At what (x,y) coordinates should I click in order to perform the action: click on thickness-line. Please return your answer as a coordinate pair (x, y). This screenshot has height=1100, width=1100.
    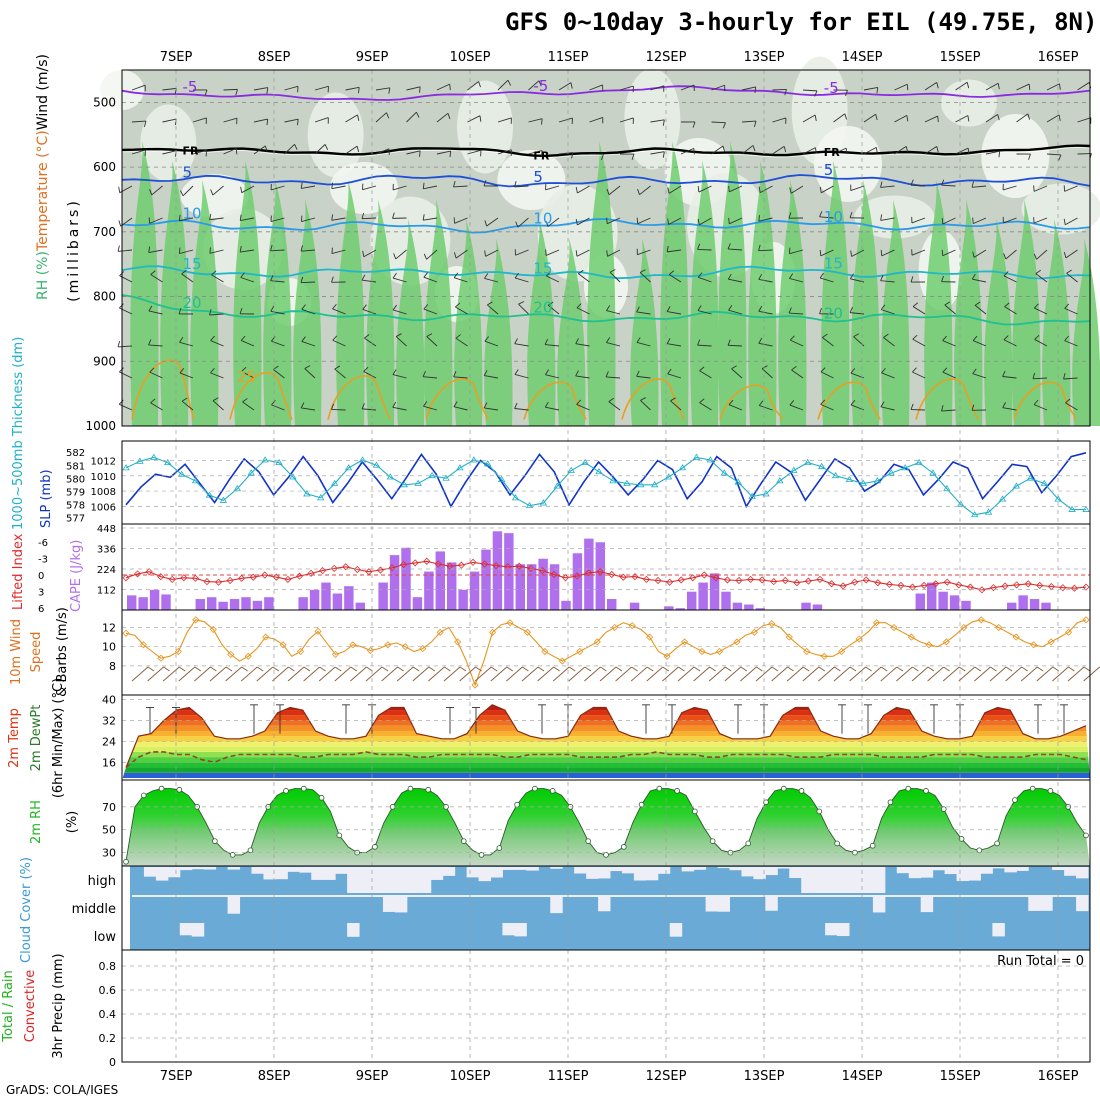
    Looking at the image, I should click on (605, 486).